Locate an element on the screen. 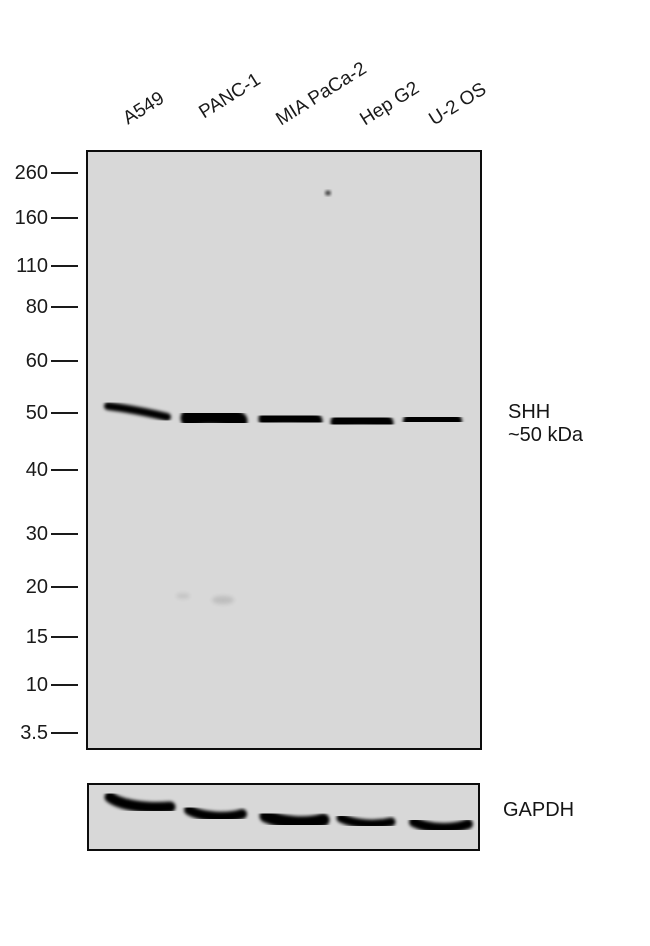 This screenshot has height=946, width=650. mw-marker-80: 80 is located at coordinates (39, 307).